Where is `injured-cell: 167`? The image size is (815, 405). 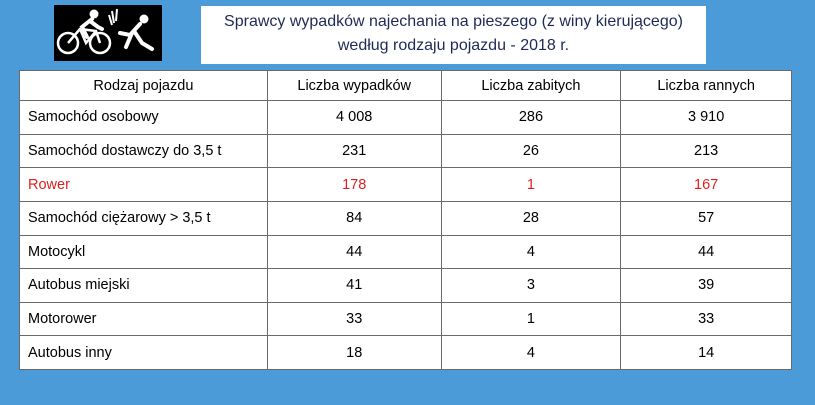 injured-cell: 167 is located at coordinates (706, 184).